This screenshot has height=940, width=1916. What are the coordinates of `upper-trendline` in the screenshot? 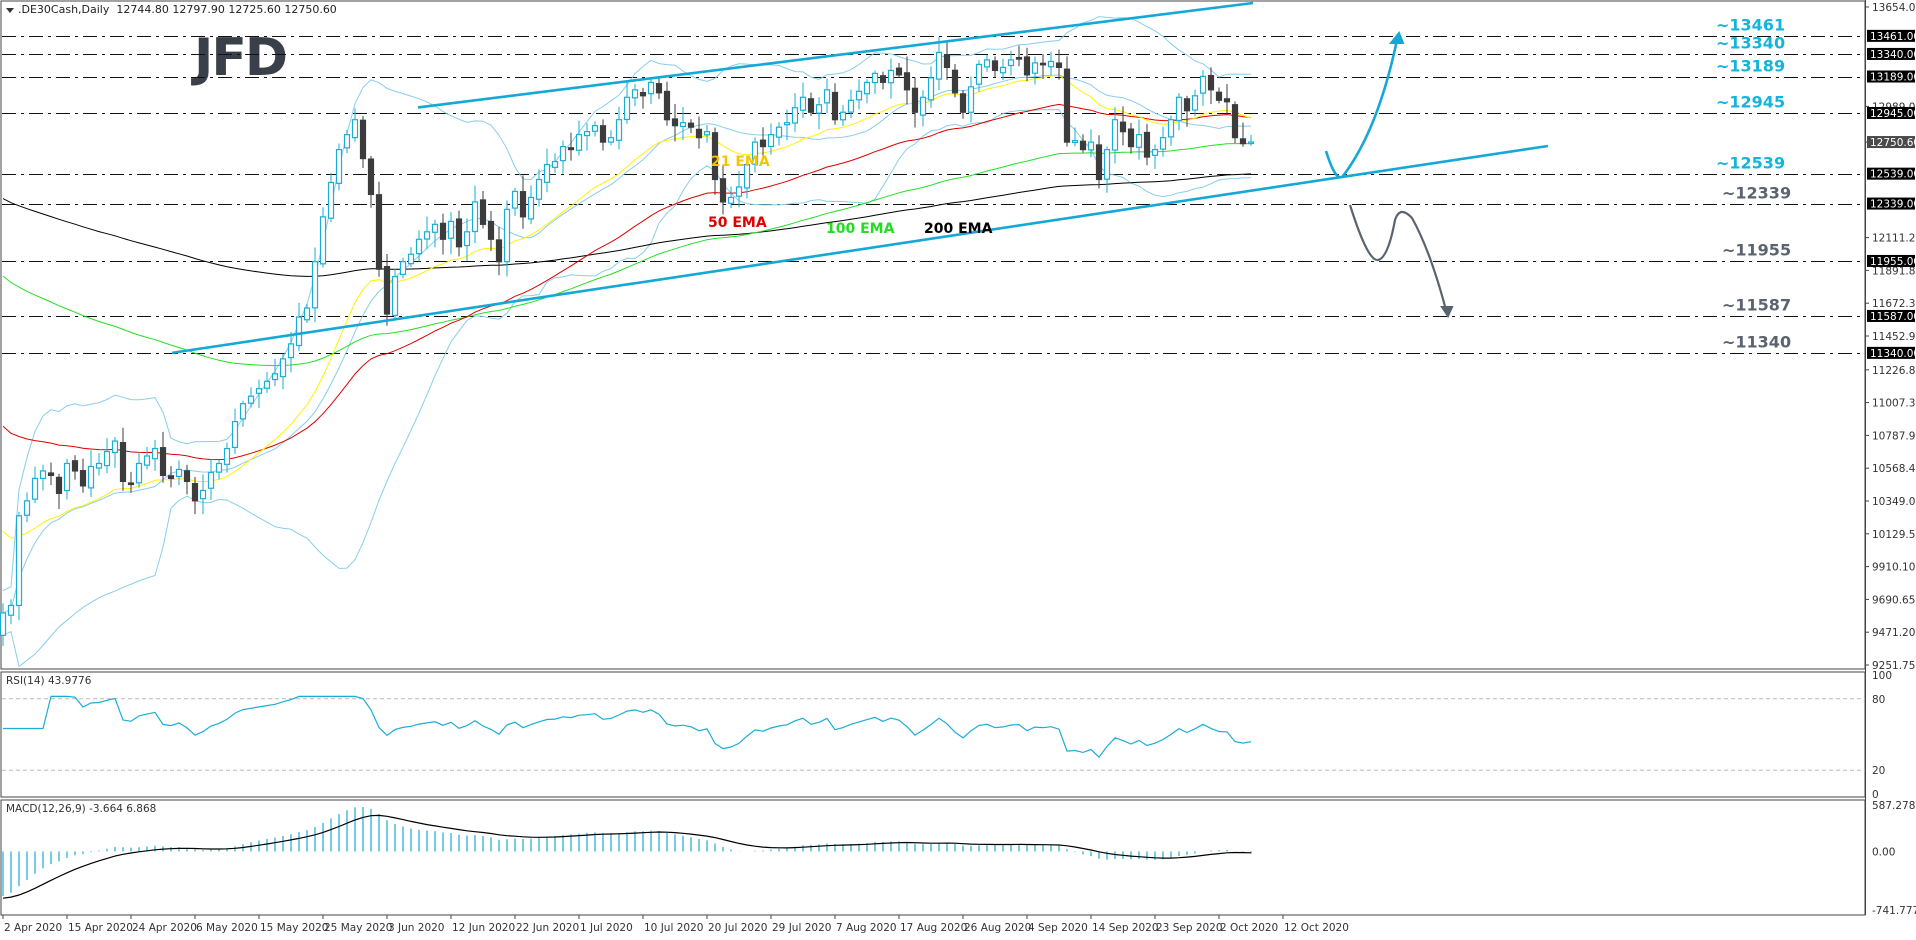 It's located at (835, 55).